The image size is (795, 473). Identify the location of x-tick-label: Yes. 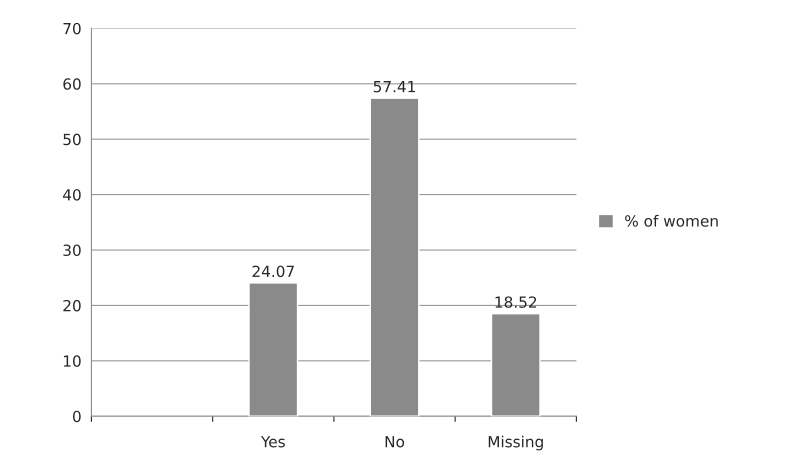
(272, 442).